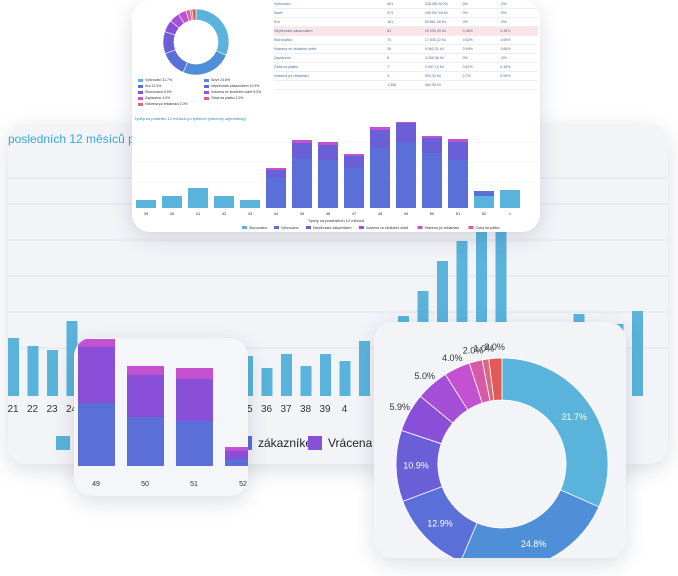 This screenshot has height=576, width=678. I want to click on stacked-bar-zoom-chart: 49 50 51 52, so click(163, 413).